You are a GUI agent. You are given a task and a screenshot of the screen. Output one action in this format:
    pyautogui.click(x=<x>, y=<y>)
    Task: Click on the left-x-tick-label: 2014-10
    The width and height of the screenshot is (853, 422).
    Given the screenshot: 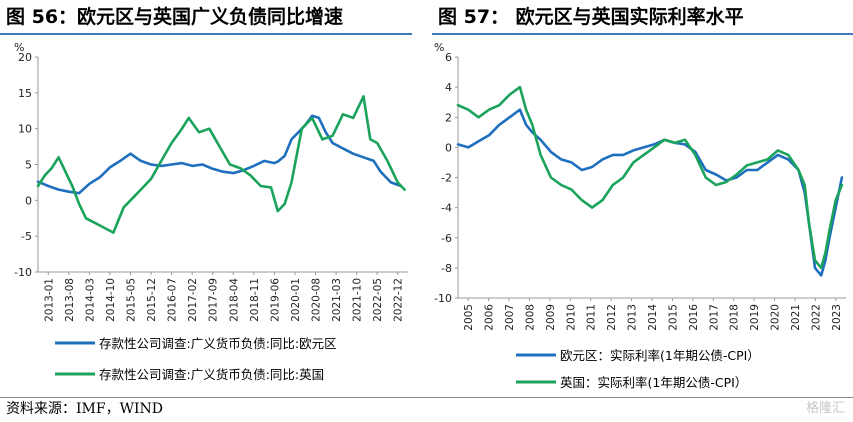 What is the action you would take?
    pyautogui.click(x=111, y=300)
    